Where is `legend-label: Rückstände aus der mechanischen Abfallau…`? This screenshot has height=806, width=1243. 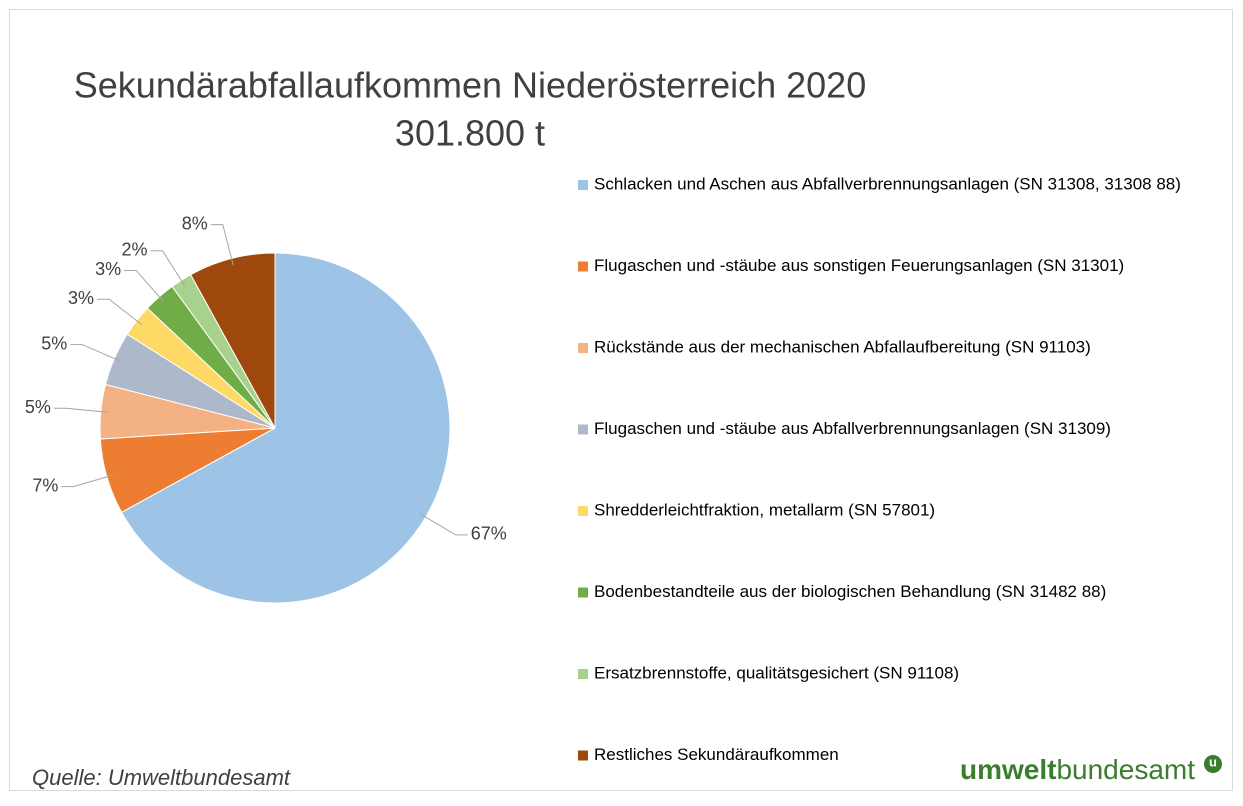 legend-label: Rückstände aus der mechanischen Abfallau… is located at coordinates (842, 346).